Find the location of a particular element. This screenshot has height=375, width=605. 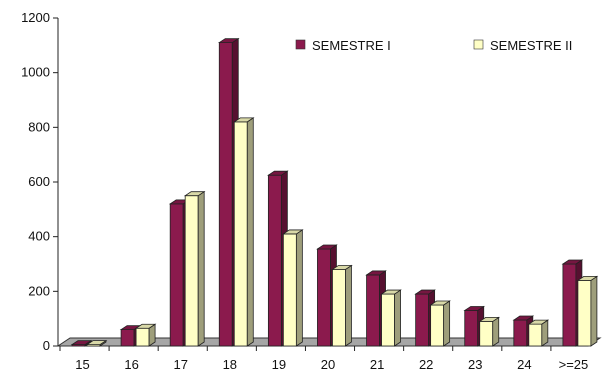

legend-swatch-semestre-ii is located at coordinates (478, 44).